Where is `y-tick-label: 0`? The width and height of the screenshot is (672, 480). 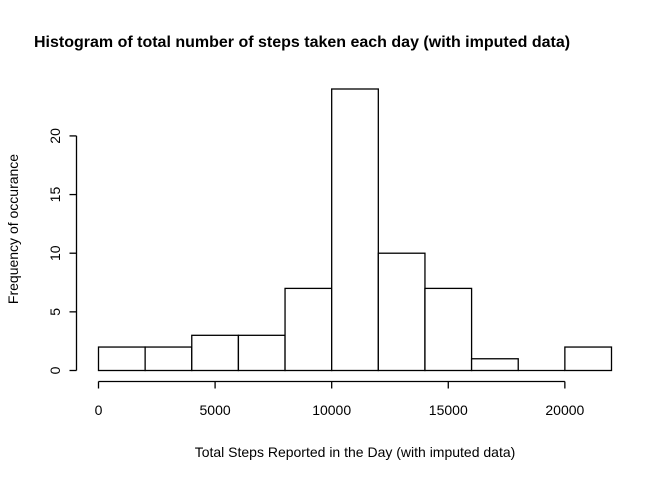
y-tick-label: 0 is located at coordinates (55, 370).